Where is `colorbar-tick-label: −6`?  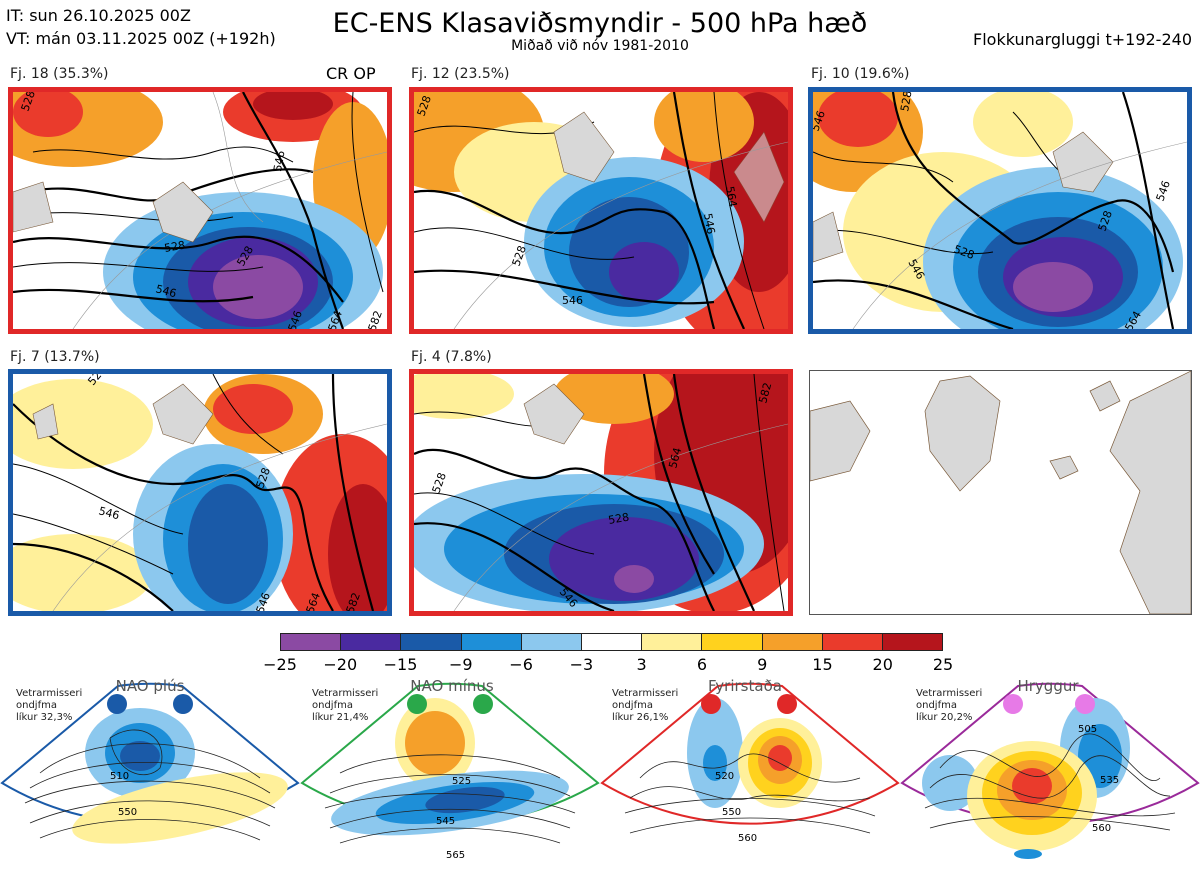
colorbar-tick-label: −6 is located at coordinates (521, 664).